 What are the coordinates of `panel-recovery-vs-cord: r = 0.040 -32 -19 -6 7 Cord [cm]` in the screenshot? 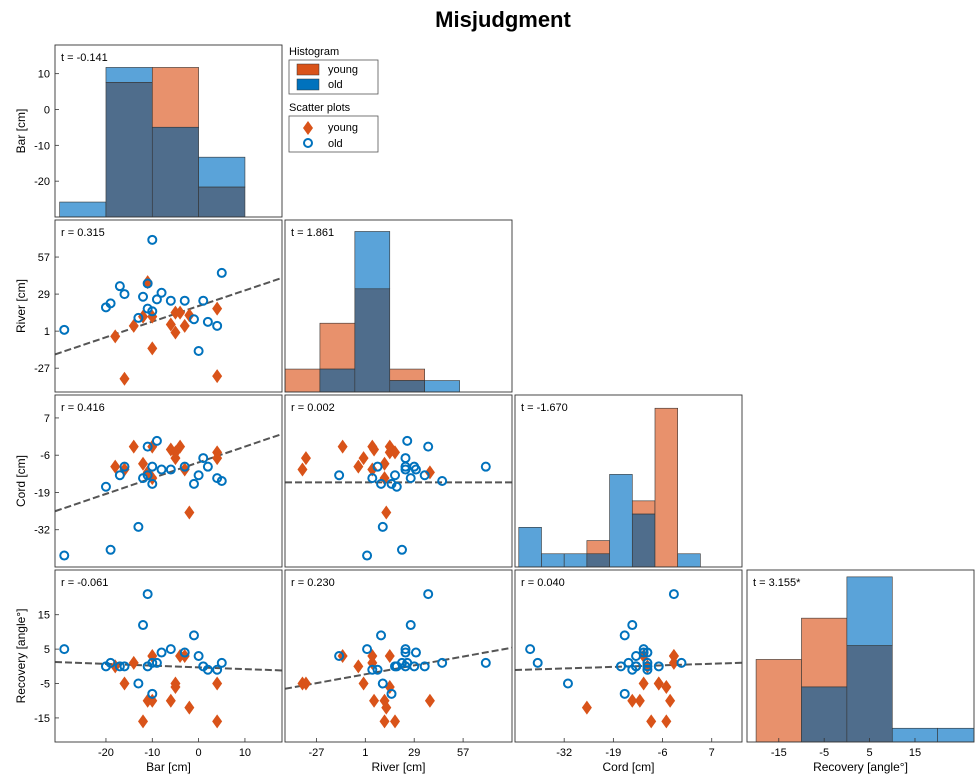 It's located at (628, 671).